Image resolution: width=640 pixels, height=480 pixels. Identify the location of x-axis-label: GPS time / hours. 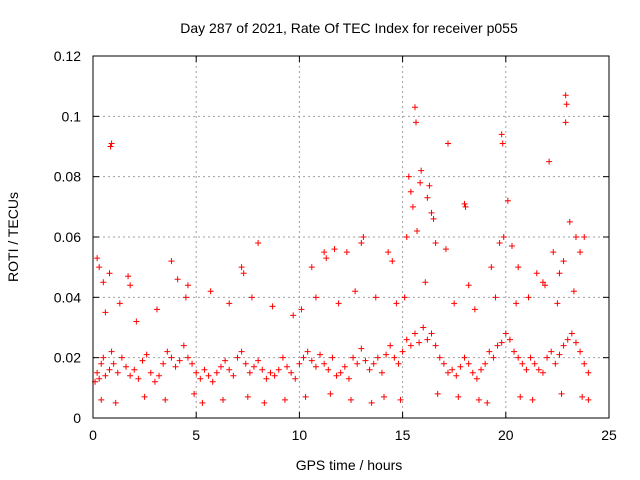
(349, 465).